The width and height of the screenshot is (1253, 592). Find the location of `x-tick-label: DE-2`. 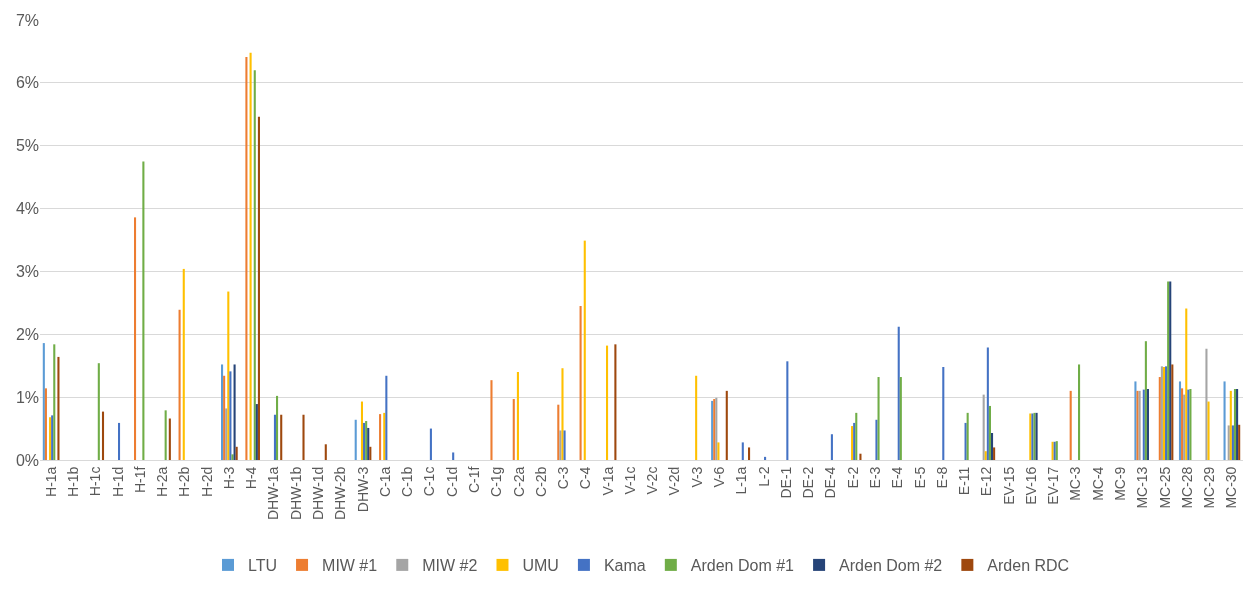

x-tick-label: DE-2 is located at coordinates (808, 482).